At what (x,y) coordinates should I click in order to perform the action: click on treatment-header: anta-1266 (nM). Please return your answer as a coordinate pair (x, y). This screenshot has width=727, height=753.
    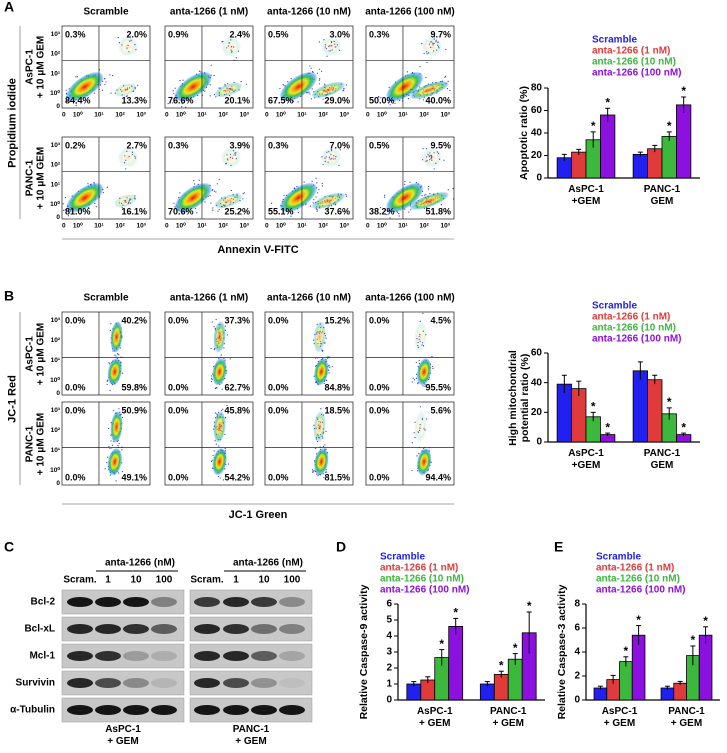
    Looking at the image, I should click on (268, 563).